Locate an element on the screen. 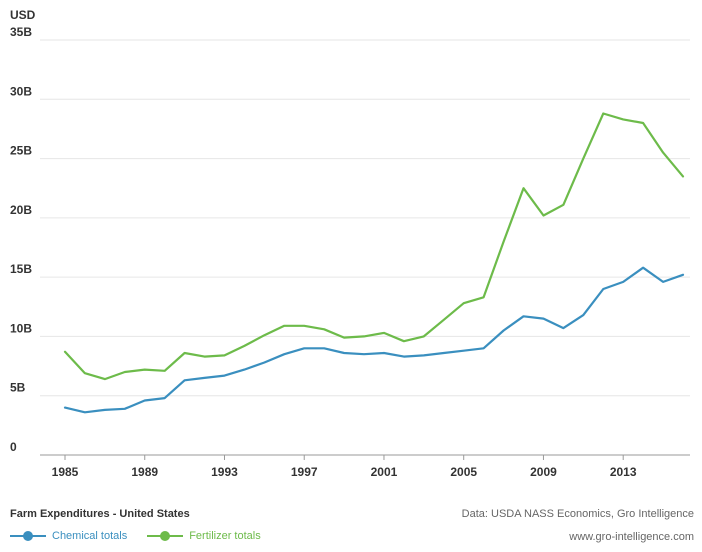  y-axis-tick-labels: 0 5B 10B 15B 20B 25B 30B 35B is located at coordinates (21, 239).